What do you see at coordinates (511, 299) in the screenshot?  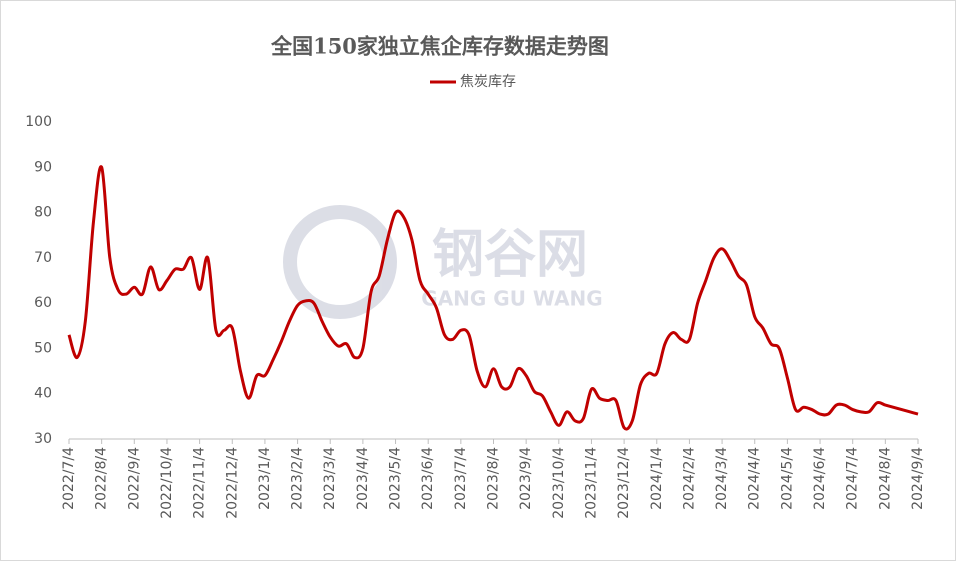 I see `watermark-pinyin: GANG GU WANG` at bounding box center [511, 299].